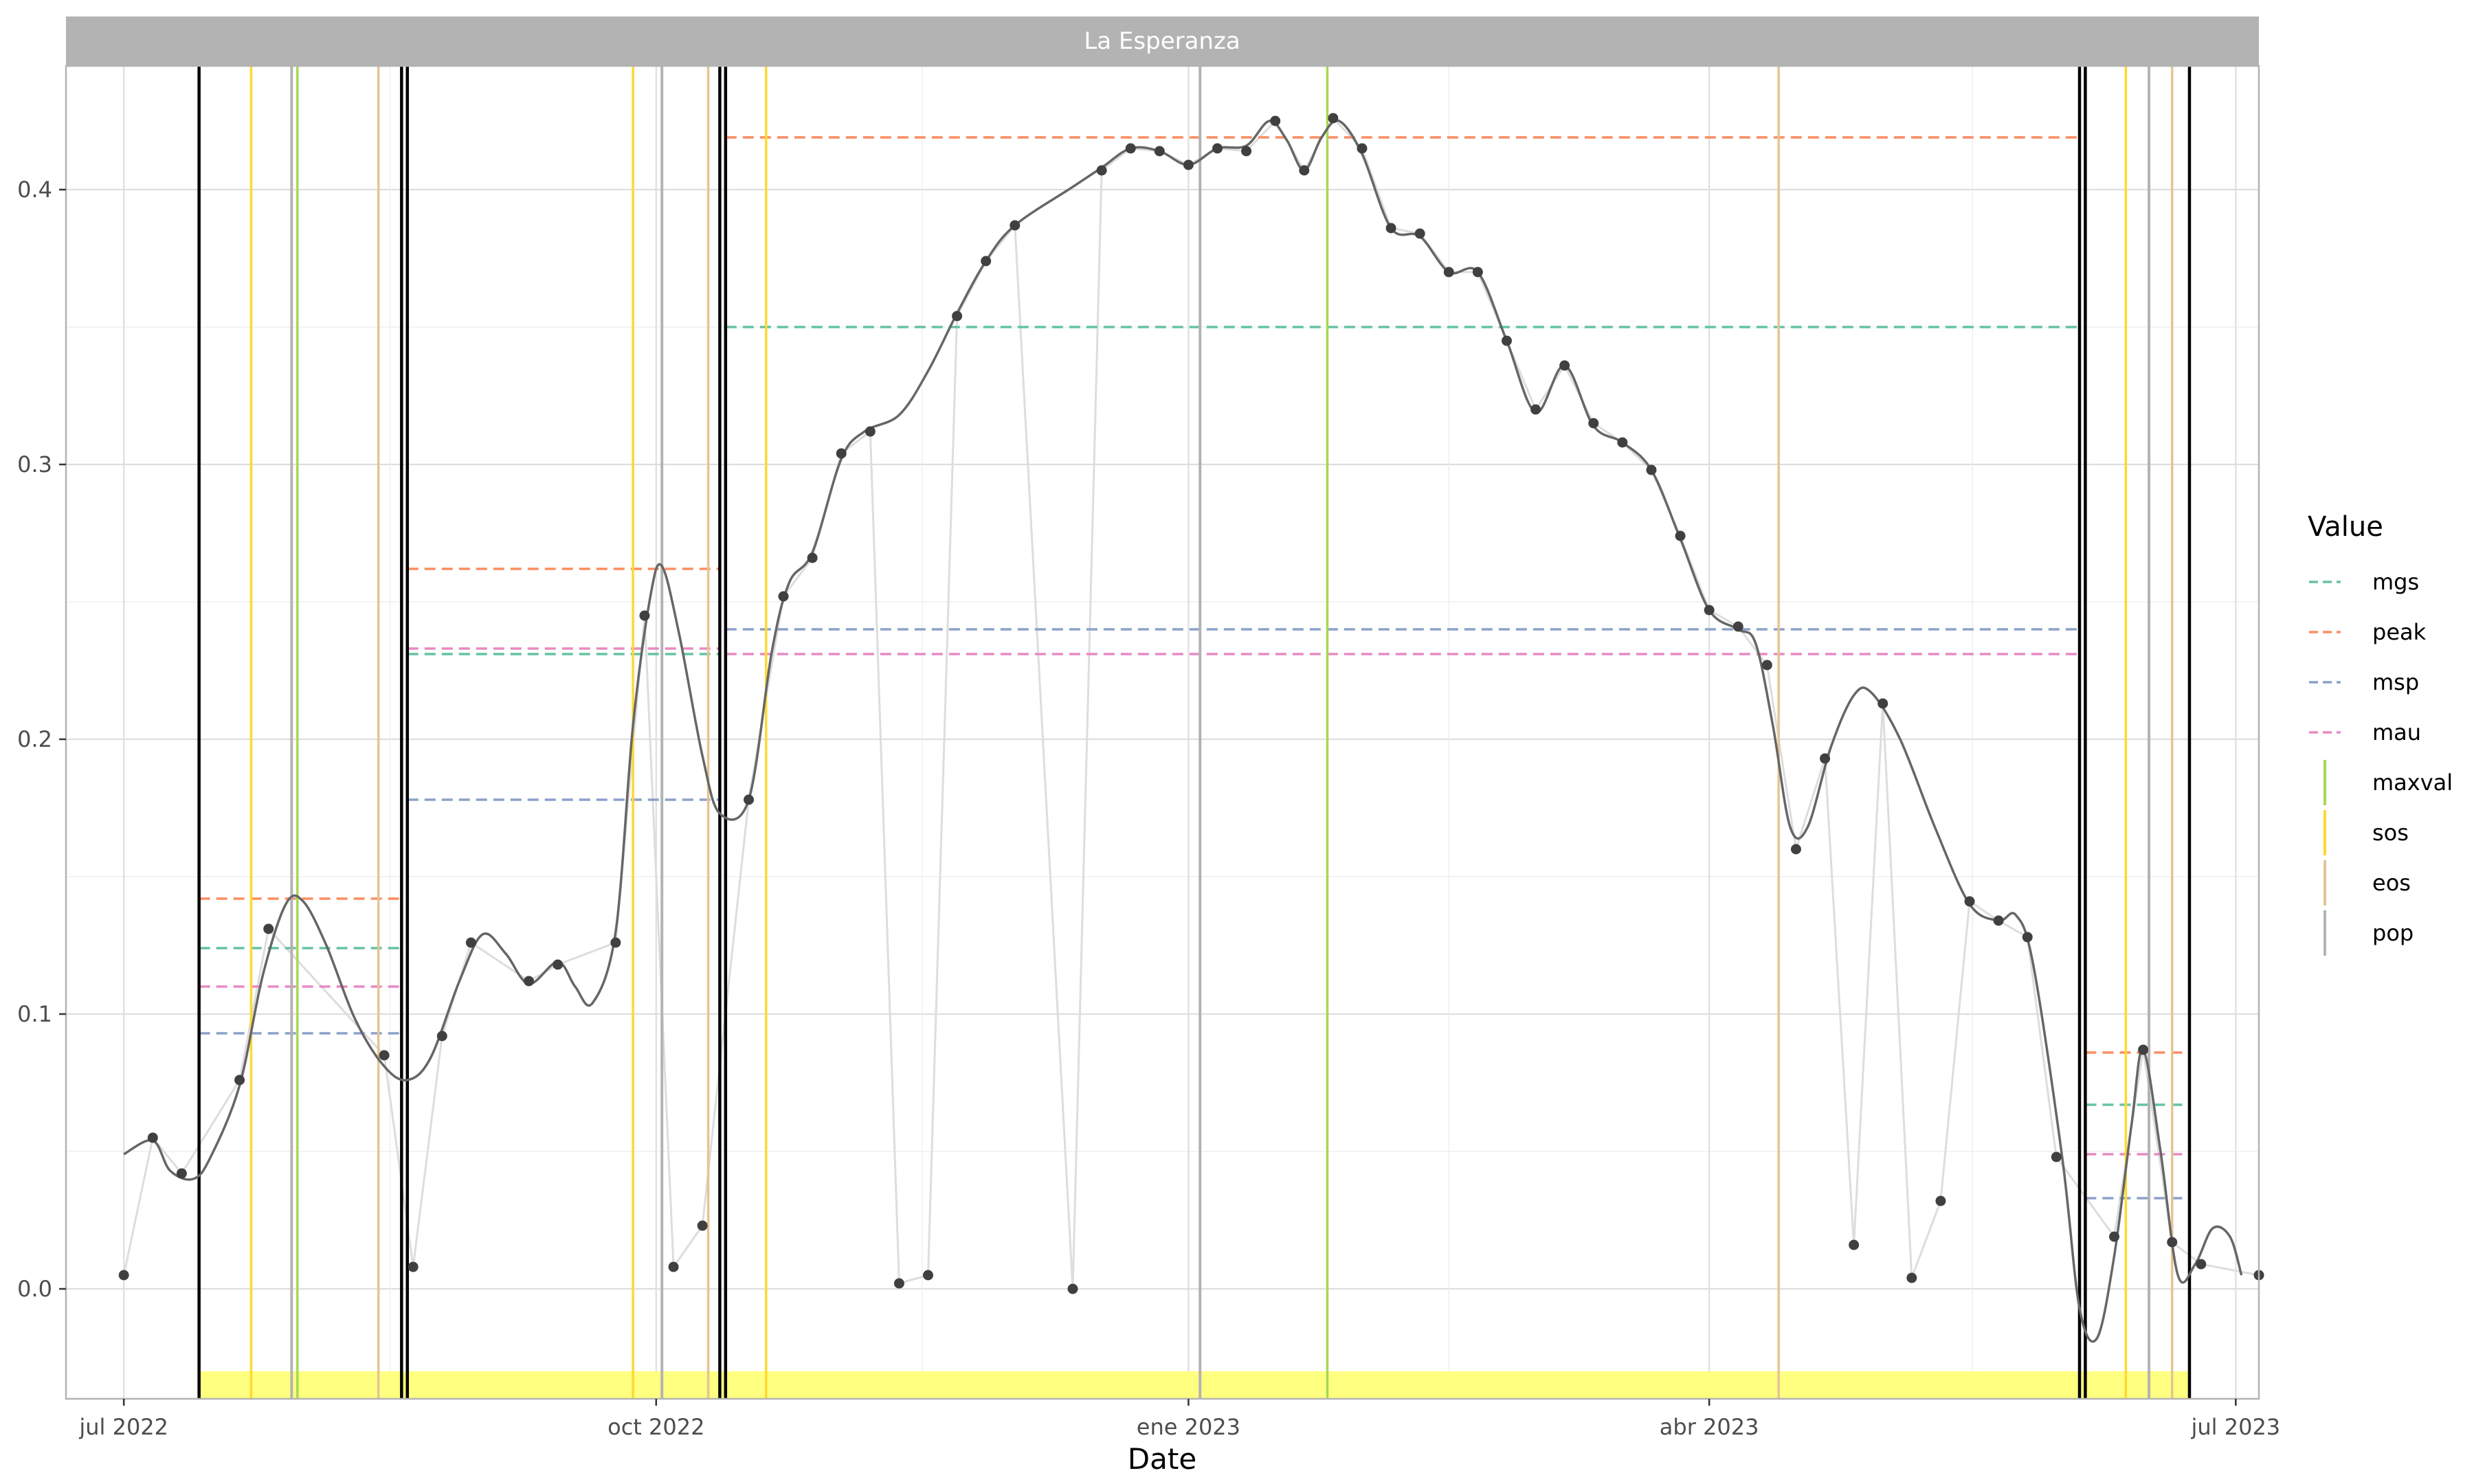 The image size is (2474, 1484). What do you see at coordinates (123, 1427) in the screenshot?
I see `x-tick-label: jul 2022` at bounding box center [123, 1427].